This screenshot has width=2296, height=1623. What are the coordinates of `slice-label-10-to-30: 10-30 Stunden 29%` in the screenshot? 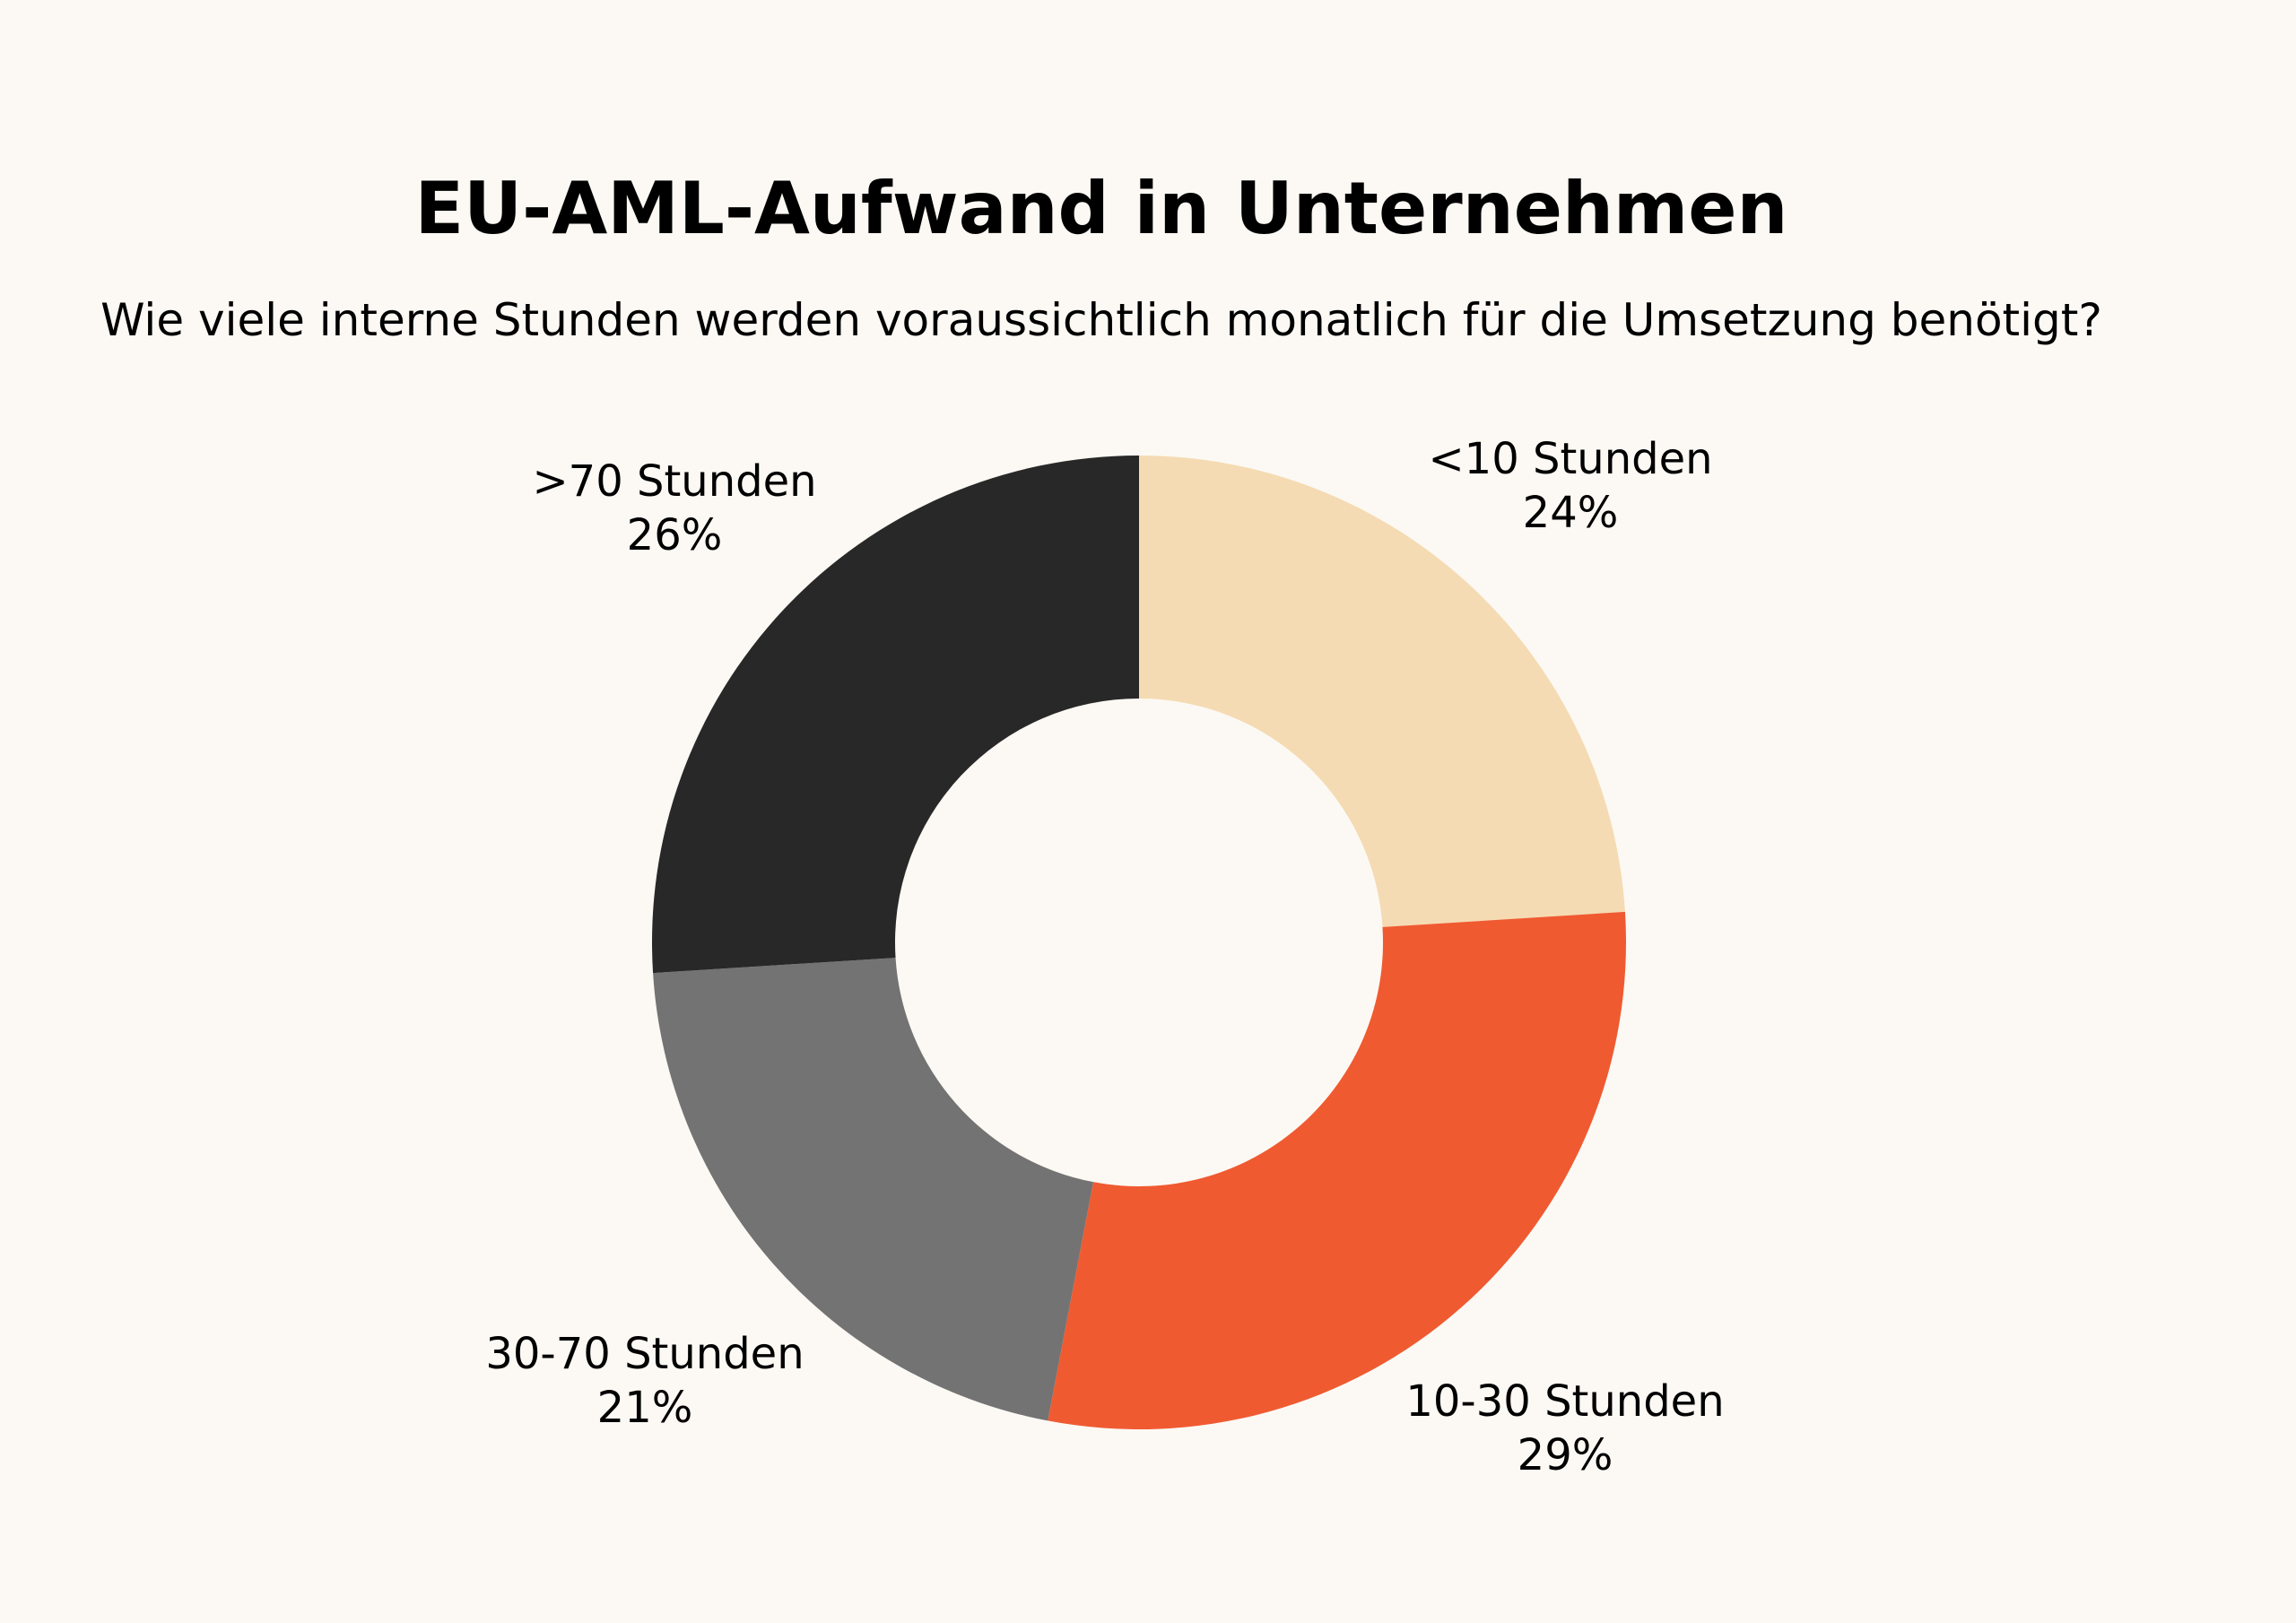 It's located at (1565, 1428).